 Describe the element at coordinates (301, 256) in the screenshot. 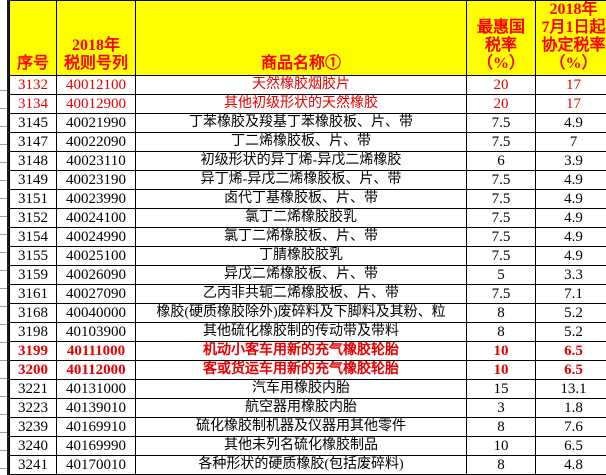

I see `cell-name: 丁腈橡胶胶乳` at that location.